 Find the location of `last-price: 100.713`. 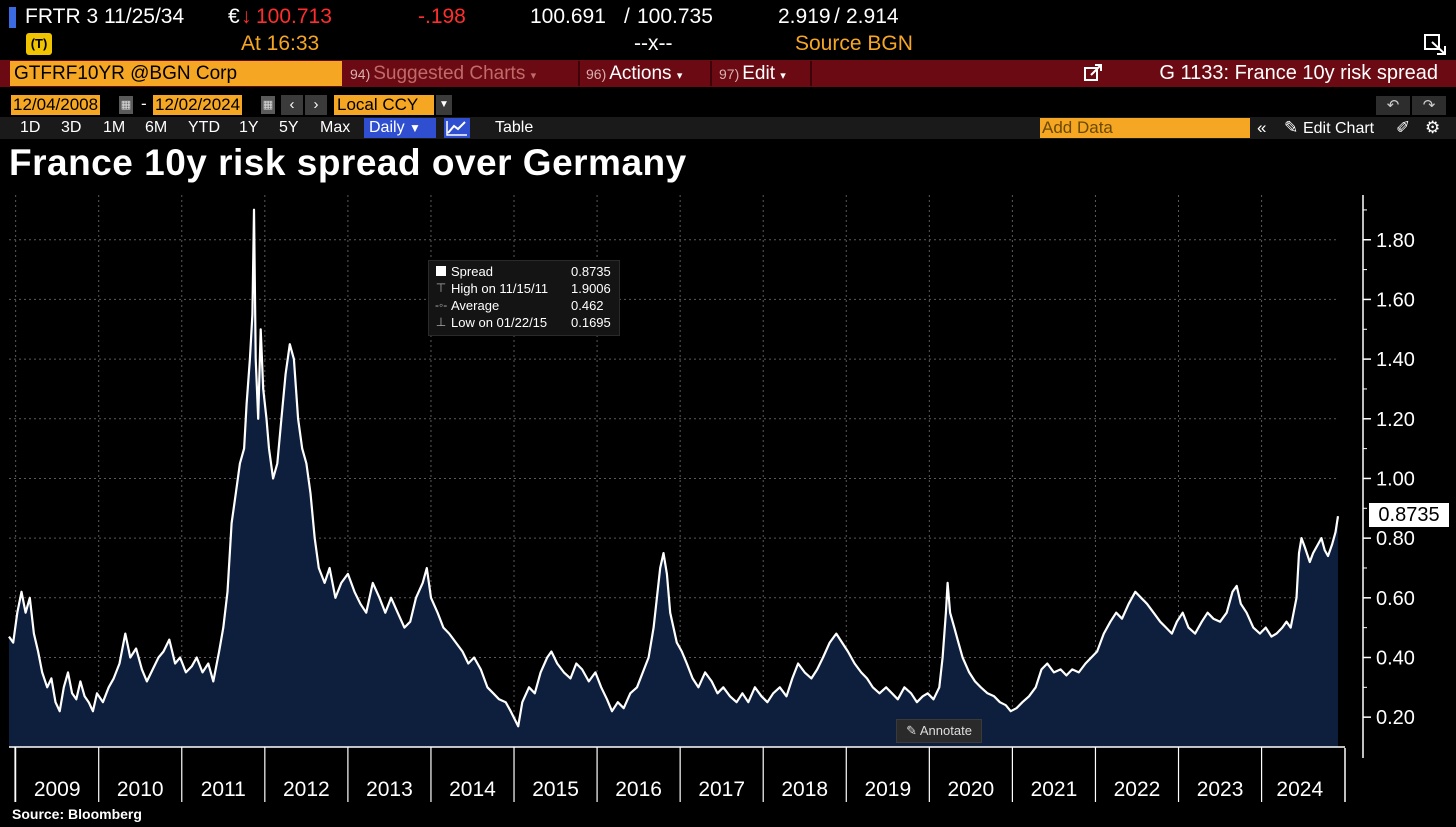

last-price: 100.713 is located at coordinates (294, 16).